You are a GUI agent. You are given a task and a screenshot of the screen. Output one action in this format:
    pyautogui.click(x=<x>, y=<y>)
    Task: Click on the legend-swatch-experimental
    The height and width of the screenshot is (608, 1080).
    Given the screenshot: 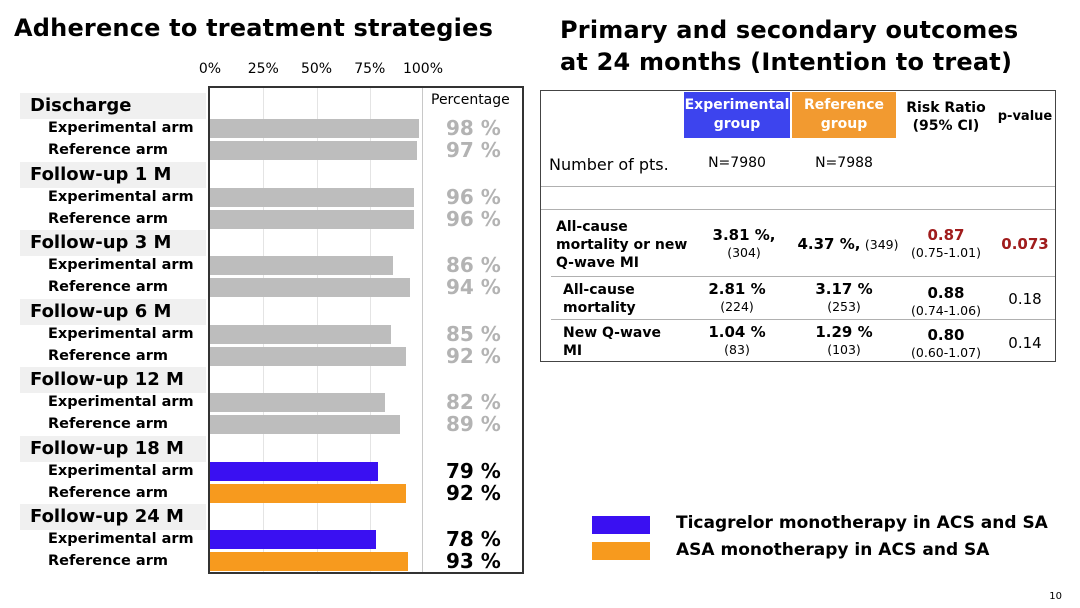 What is the action you would take?
    pyautogui.click(x=621, y=525)
    